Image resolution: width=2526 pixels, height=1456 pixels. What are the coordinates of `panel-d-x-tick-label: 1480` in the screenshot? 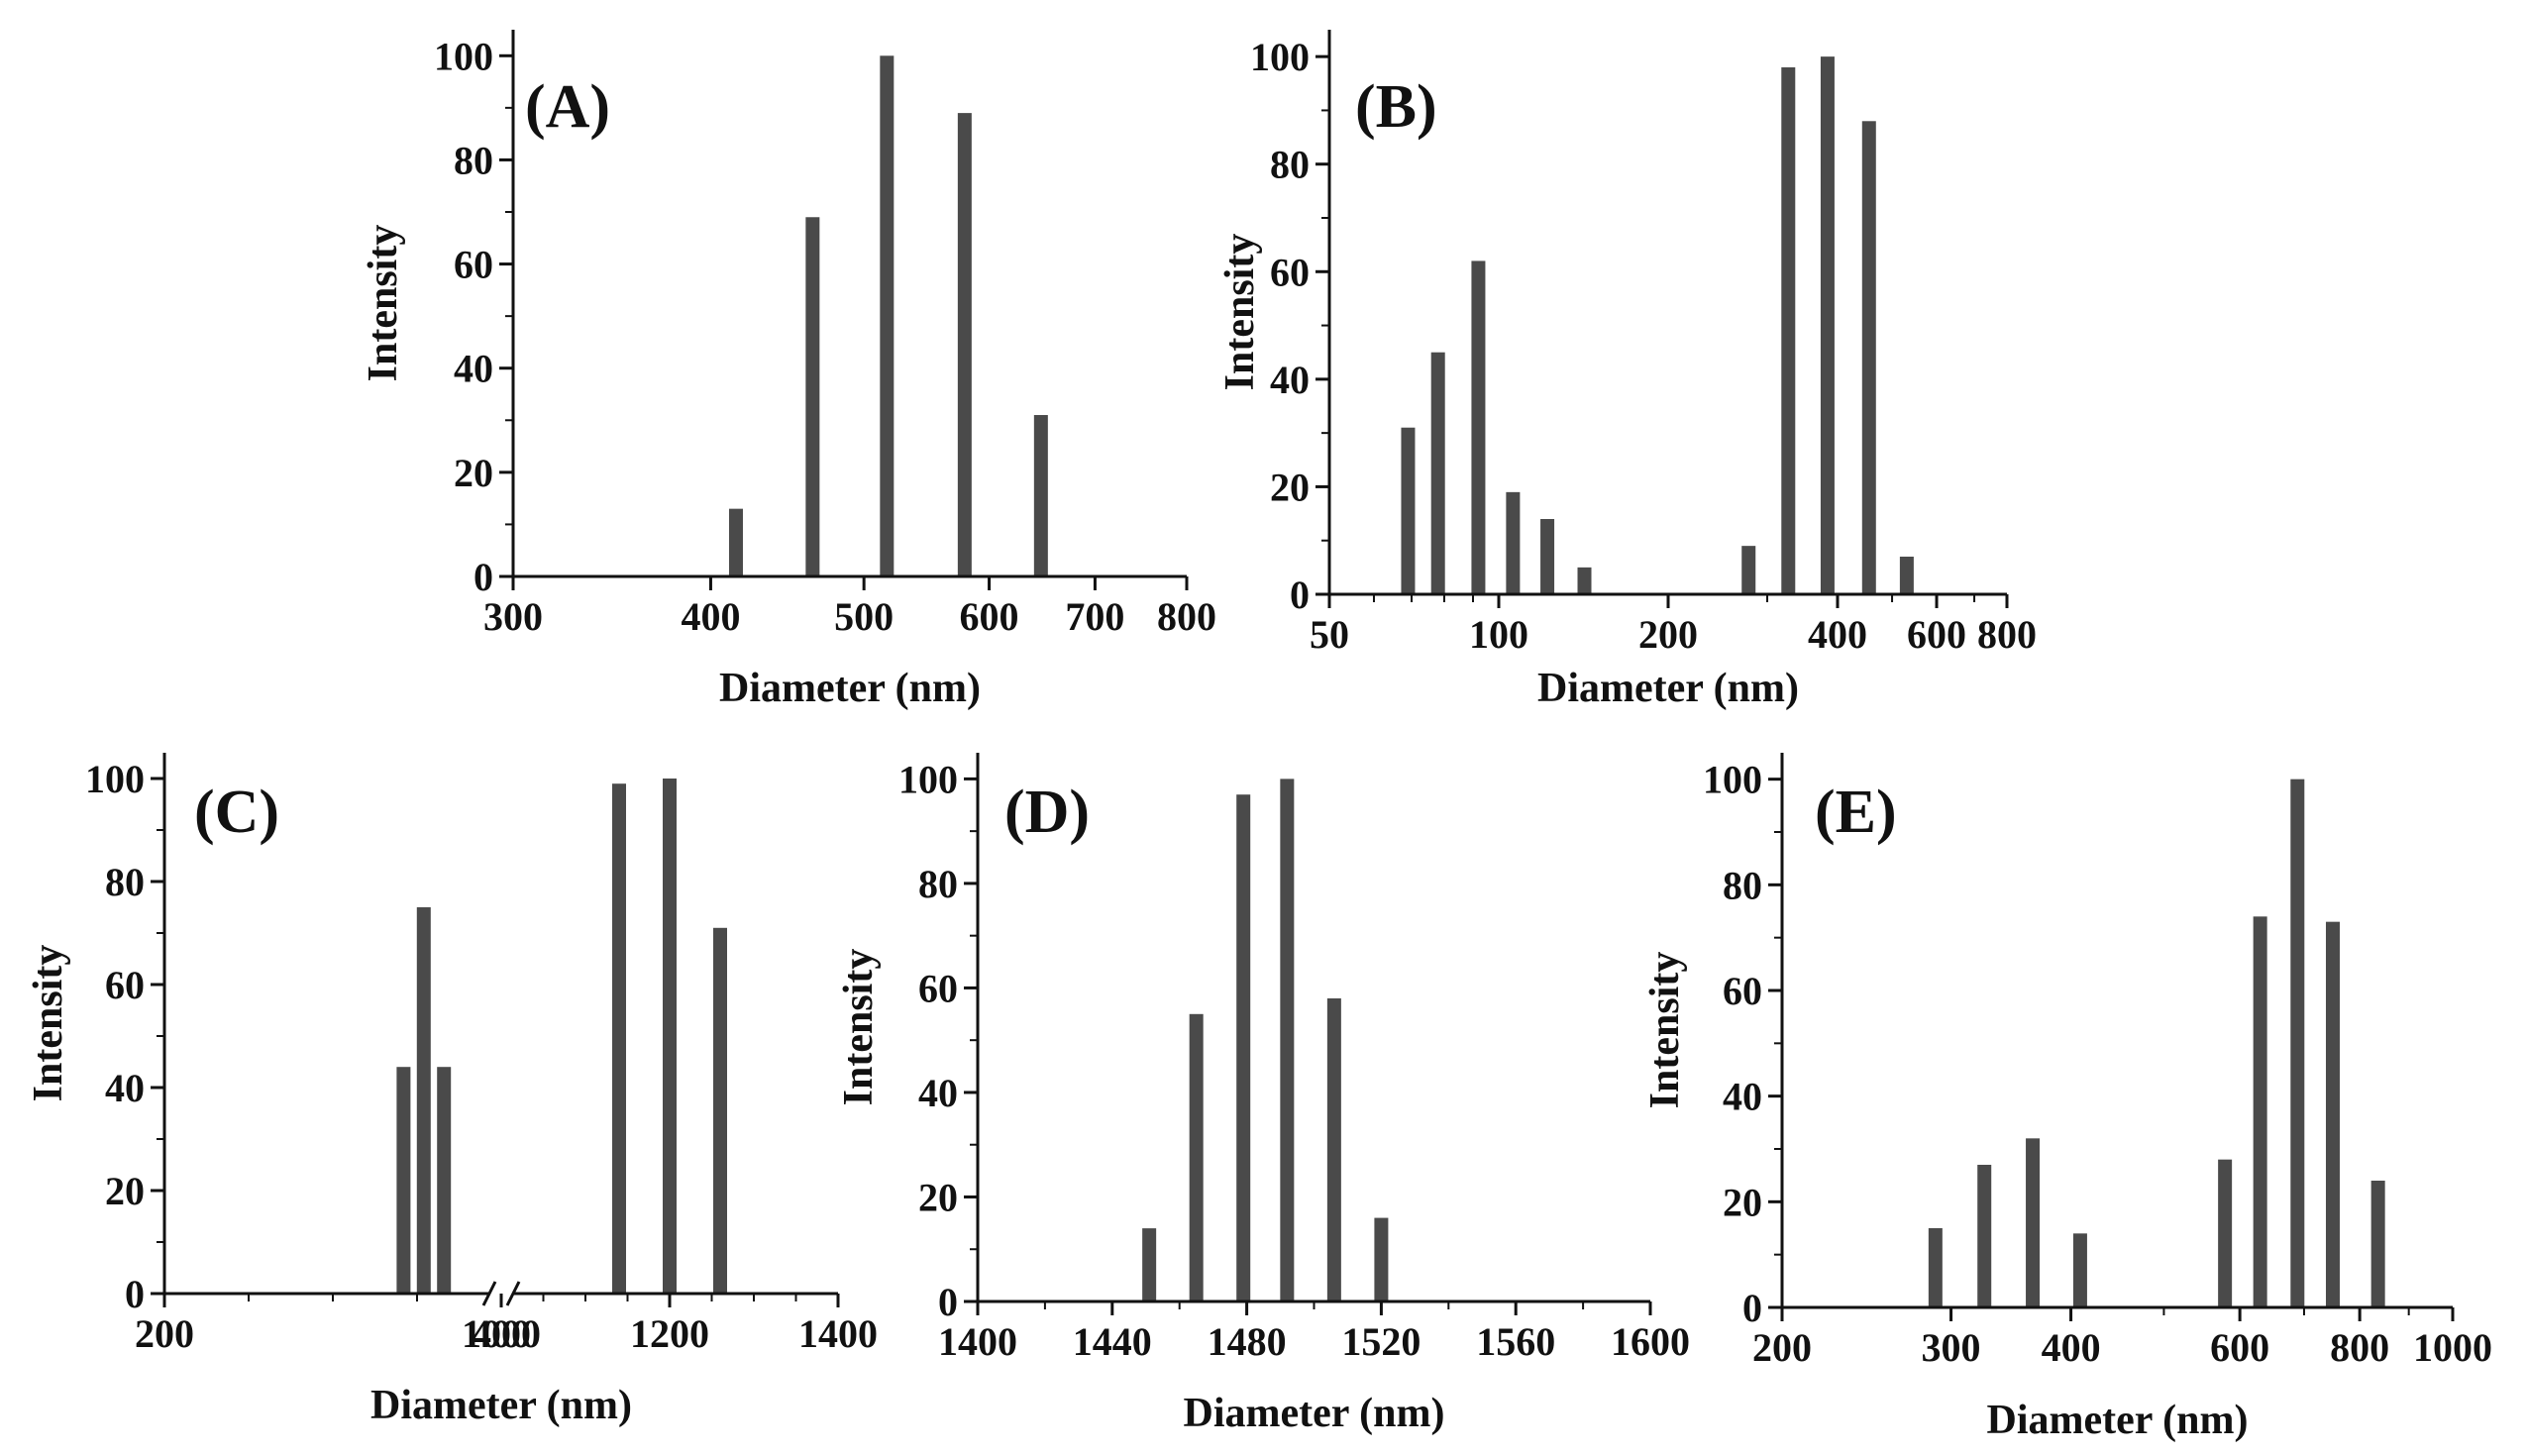 It's located at (1247, 1341).